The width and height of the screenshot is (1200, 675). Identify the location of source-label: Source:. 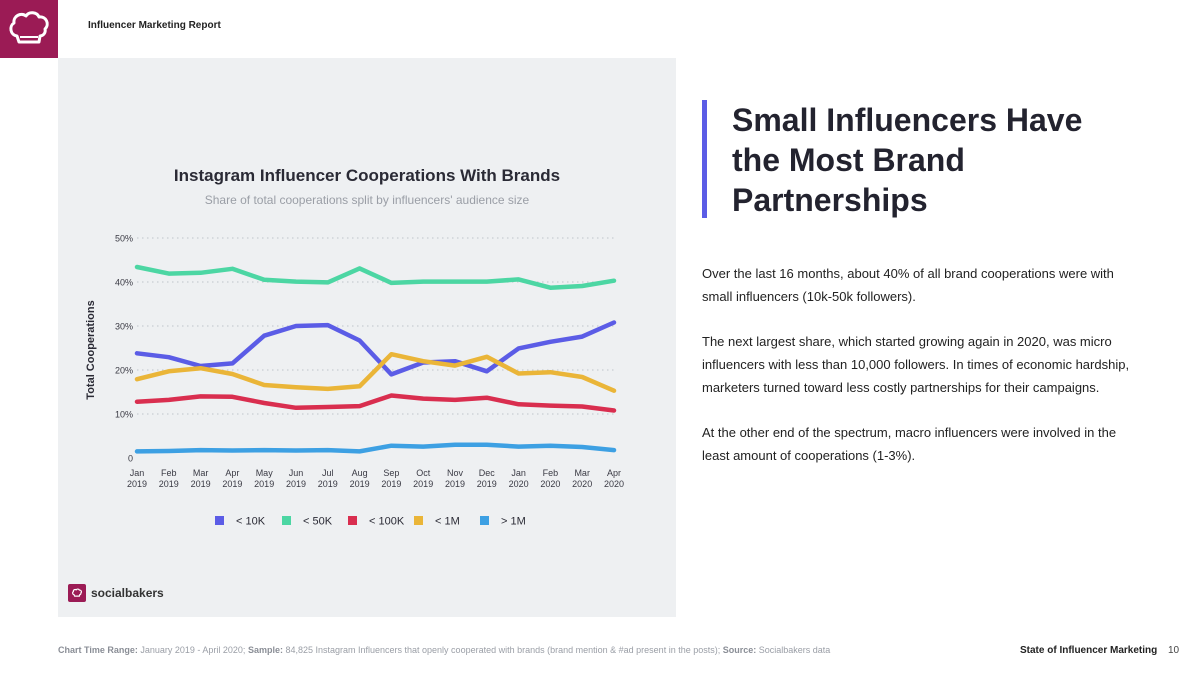
(739, 650).